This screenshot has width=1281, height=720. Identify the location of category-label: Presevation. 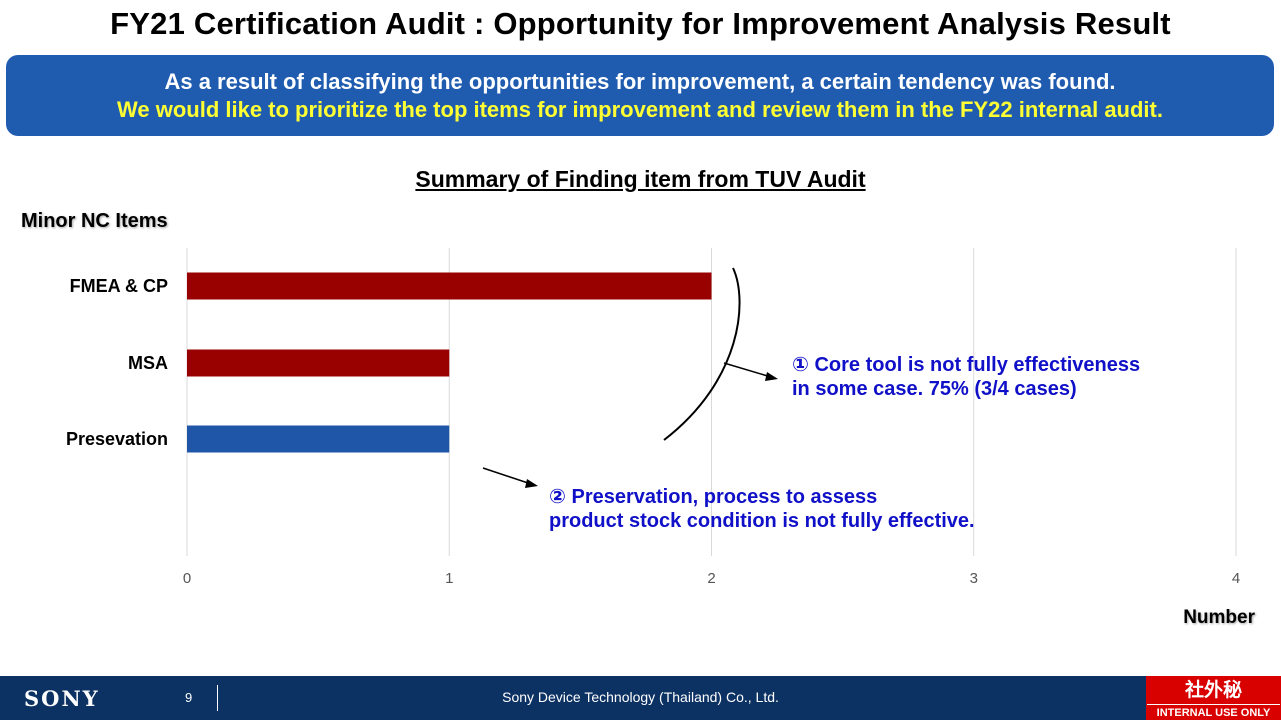
(117, 439).